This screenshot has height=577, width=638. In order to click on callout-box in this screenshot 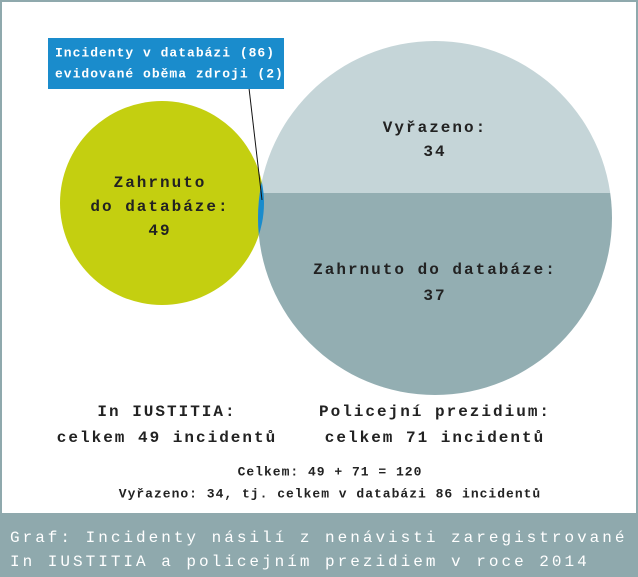, I will do `click(166, 63)`.